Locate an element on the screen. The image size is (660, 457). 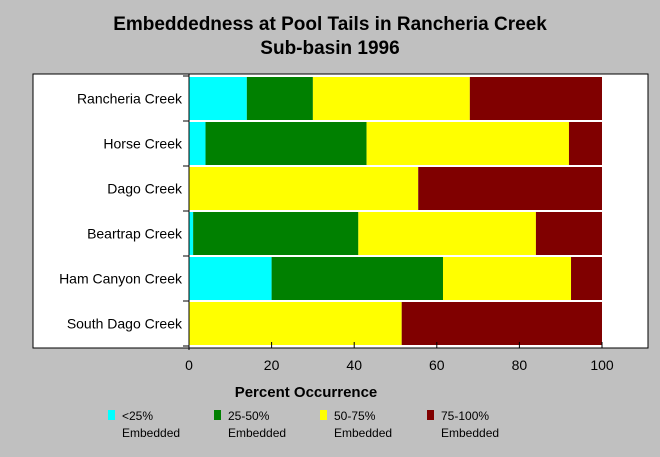
legend-label: 50-75% is located at coordinates (355, 416).